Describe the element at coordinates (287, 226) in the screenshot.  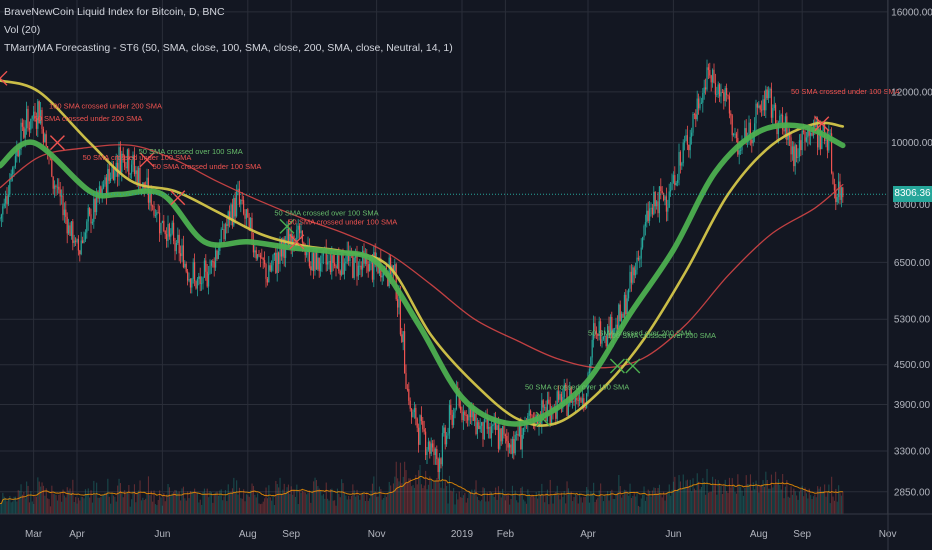
I see `cross-marker-up` at that location.